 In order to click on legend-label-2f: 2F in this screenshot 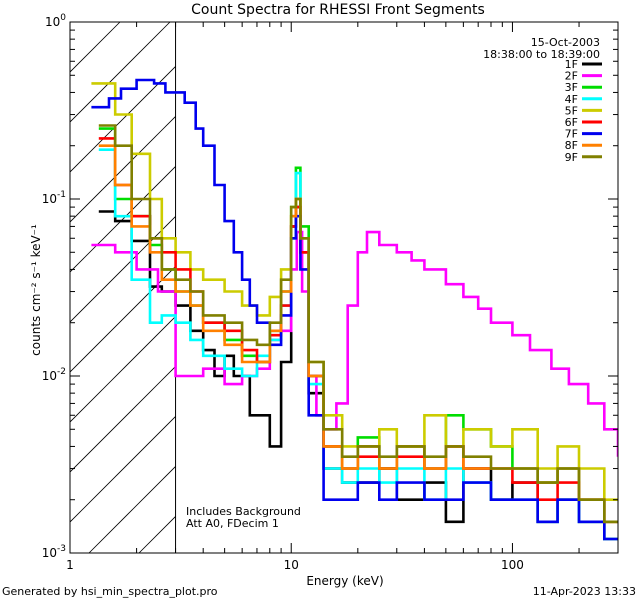, I will do `click(571, 76)`.